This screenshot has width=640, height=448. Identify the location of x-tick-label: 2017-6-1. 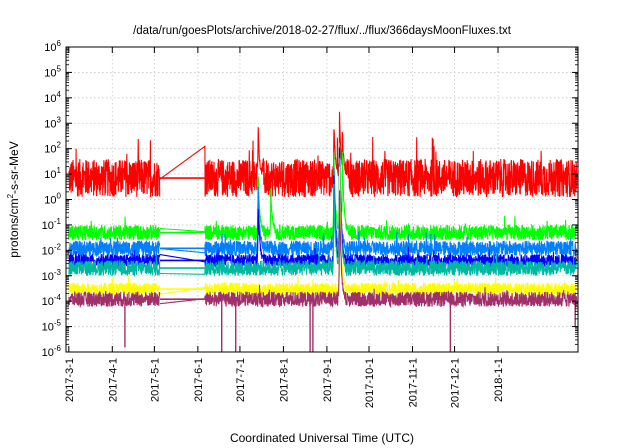
(199, 380).